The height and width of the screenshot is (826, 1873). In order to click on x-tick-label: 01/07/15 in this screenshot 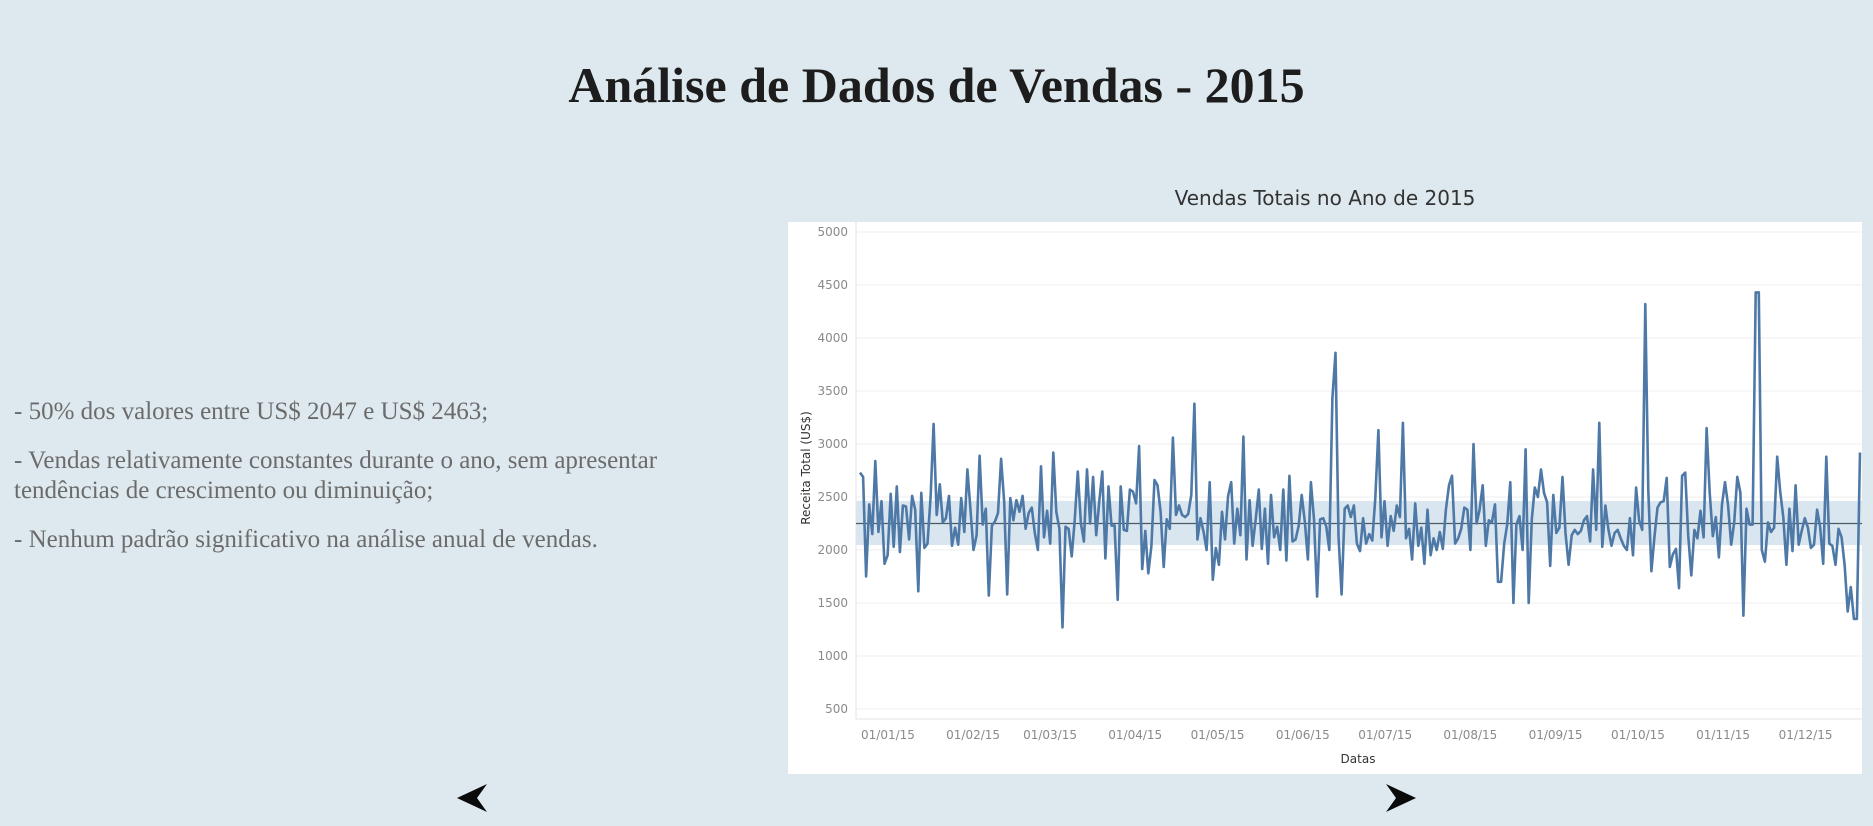, I will do `click(1385, 735)`.